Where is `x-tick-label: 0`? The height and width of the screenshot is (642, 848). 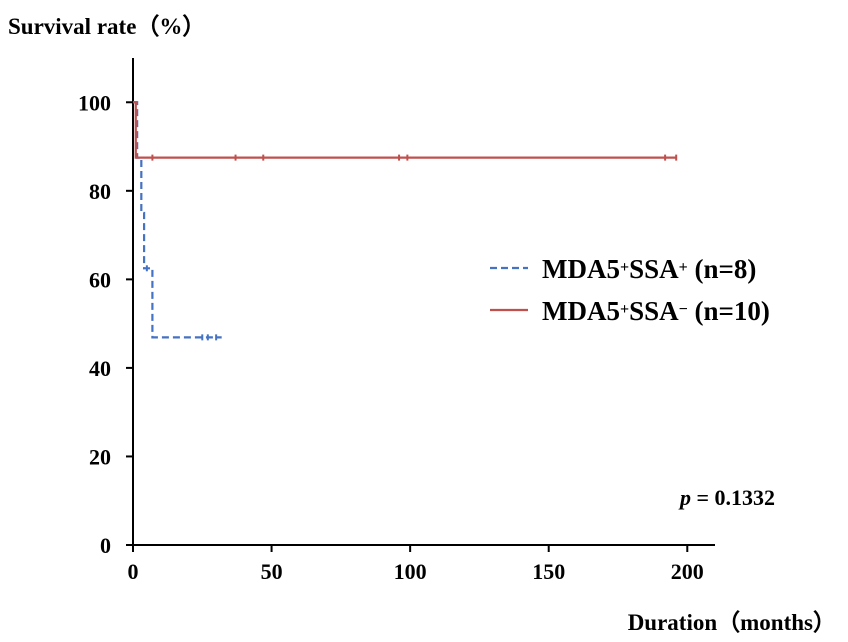
x-tick-label: 0 is located at coordinates (133, 571).